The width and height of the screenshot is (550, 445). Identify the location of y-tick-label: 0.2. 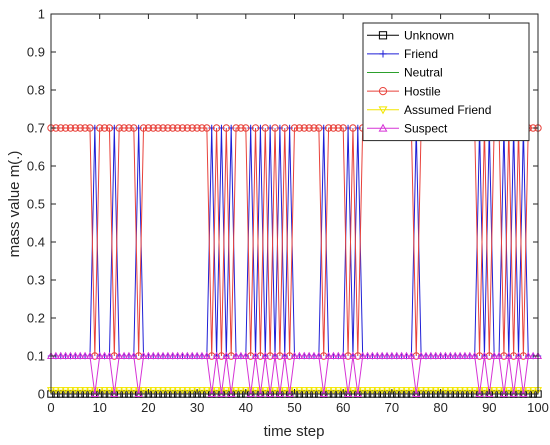
(36, 318).